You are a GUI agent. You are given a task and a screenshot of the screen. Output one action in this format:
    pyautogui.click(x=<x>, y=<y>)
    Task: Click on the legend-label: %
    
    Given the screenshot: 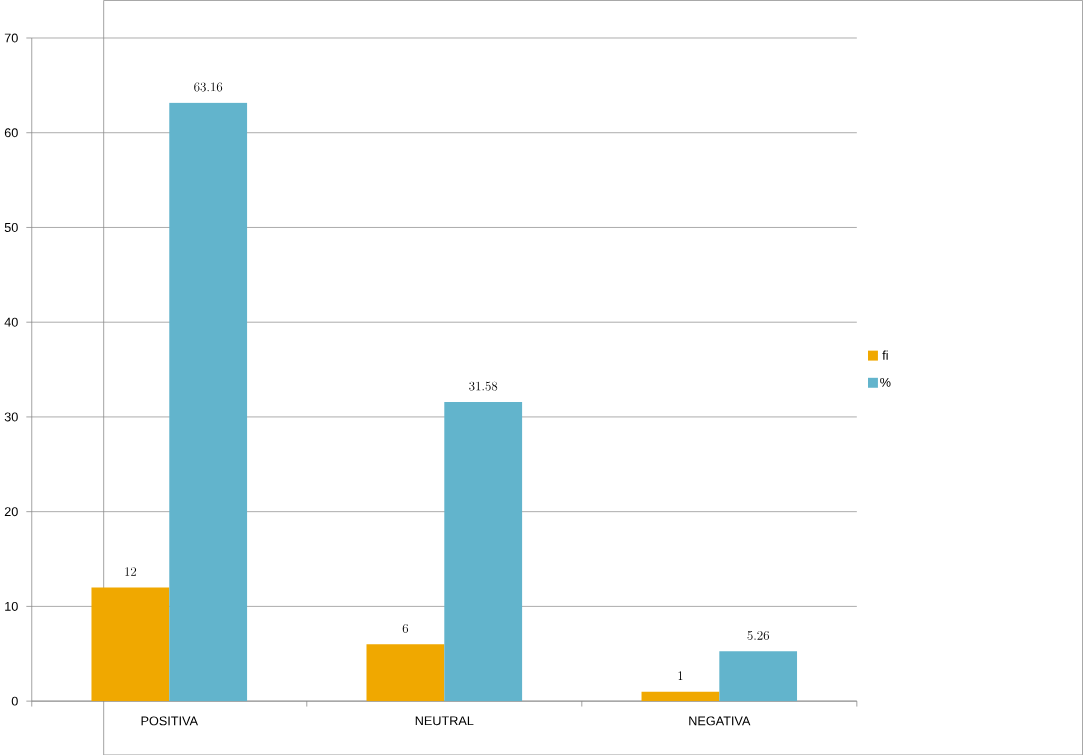 What is the action you would take?
    pyautogui.click(x=885, y=382)
    